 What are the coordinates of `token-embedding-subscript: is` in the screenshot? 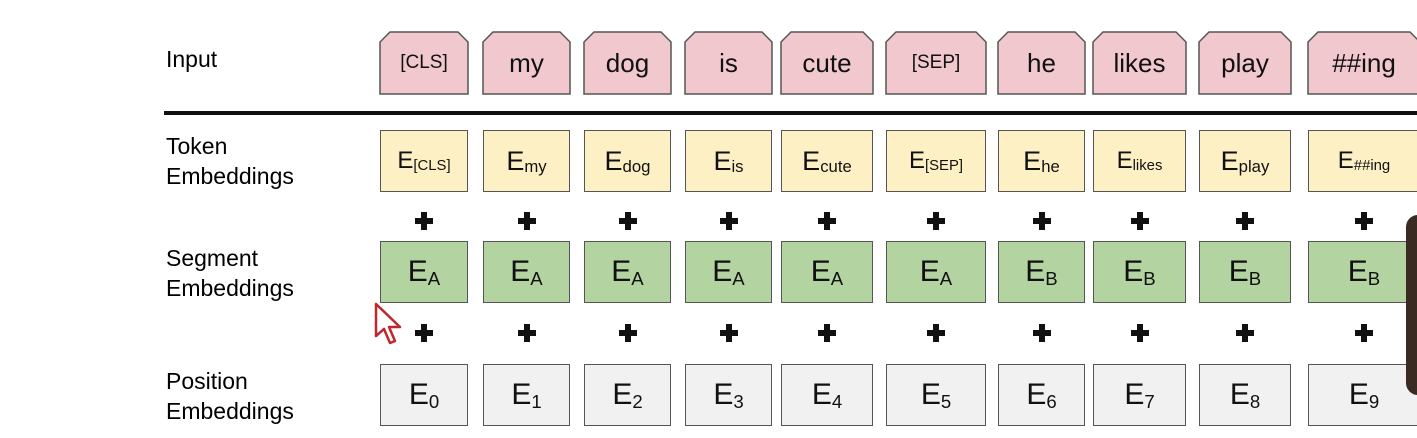 It's located at (737, 166).